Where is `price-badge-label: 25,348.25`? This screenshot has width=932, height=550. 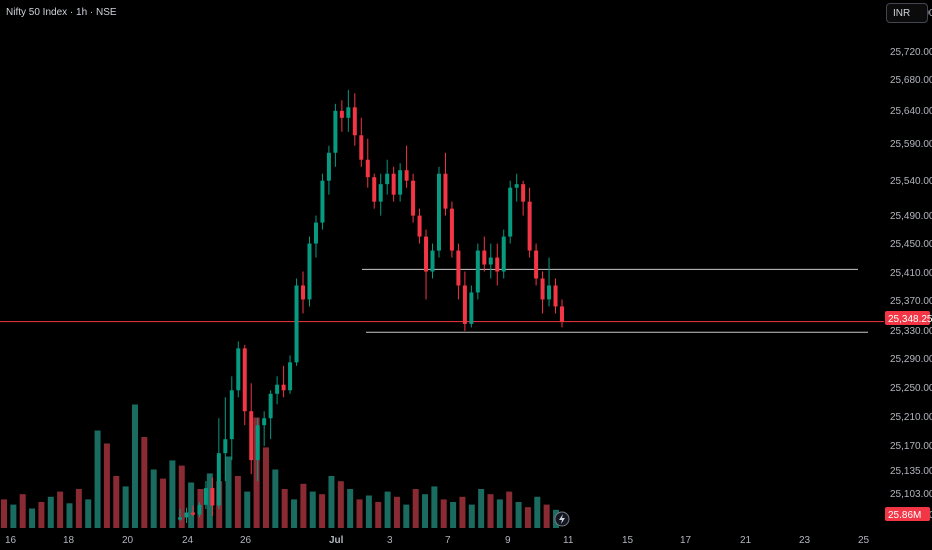
price-badge-label: 25,348.25 is located at coordinates (910, 319).